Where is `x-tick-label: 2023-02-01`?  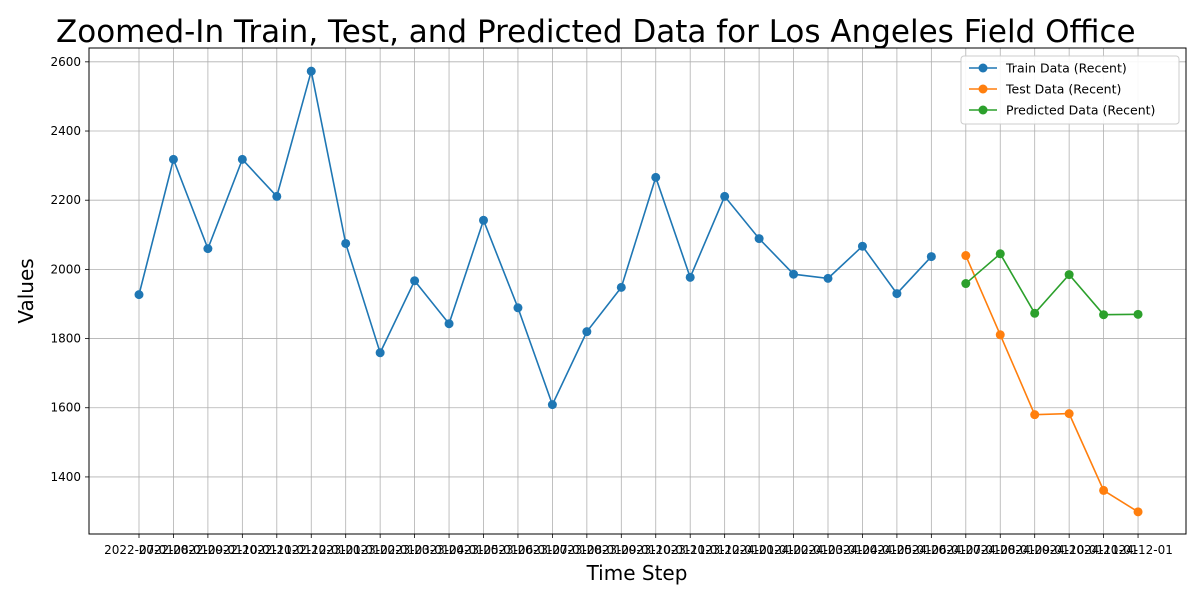
x-tick-label: 2023-02-01 is located at coordinates (380, 550).